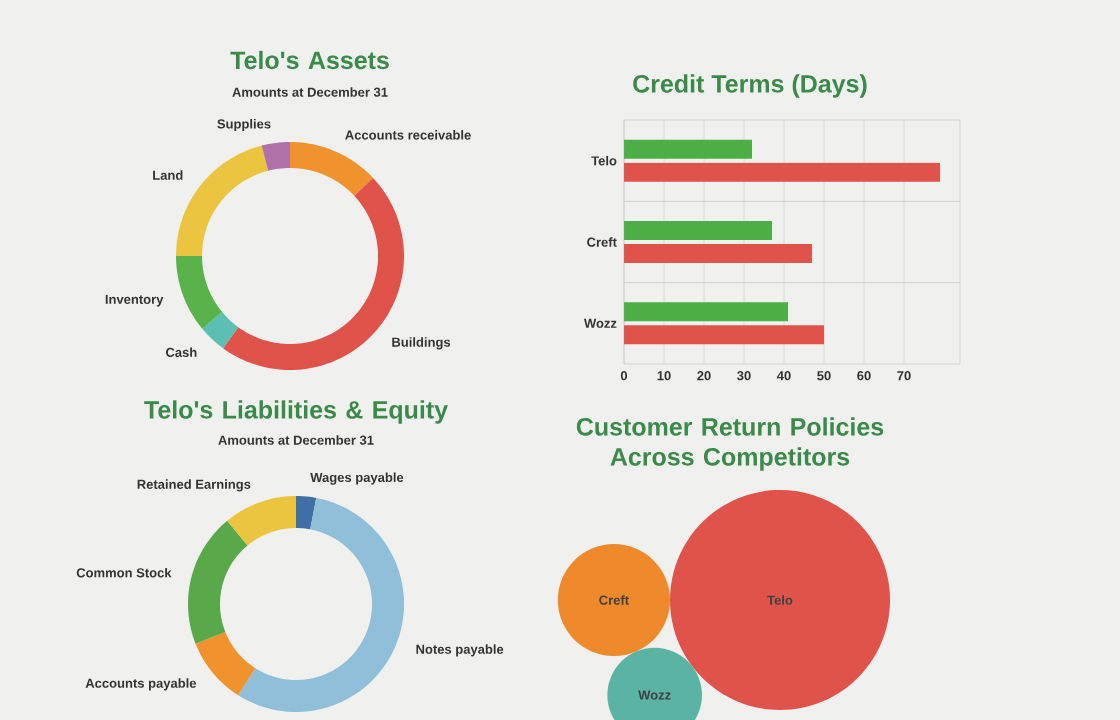 This screenshot has width=1120, height=720. What do you see at coordinates (750, 86) in the screenshot?
I see `chart-title: Credit Terms (Days)` at bounding box center [750, 86].